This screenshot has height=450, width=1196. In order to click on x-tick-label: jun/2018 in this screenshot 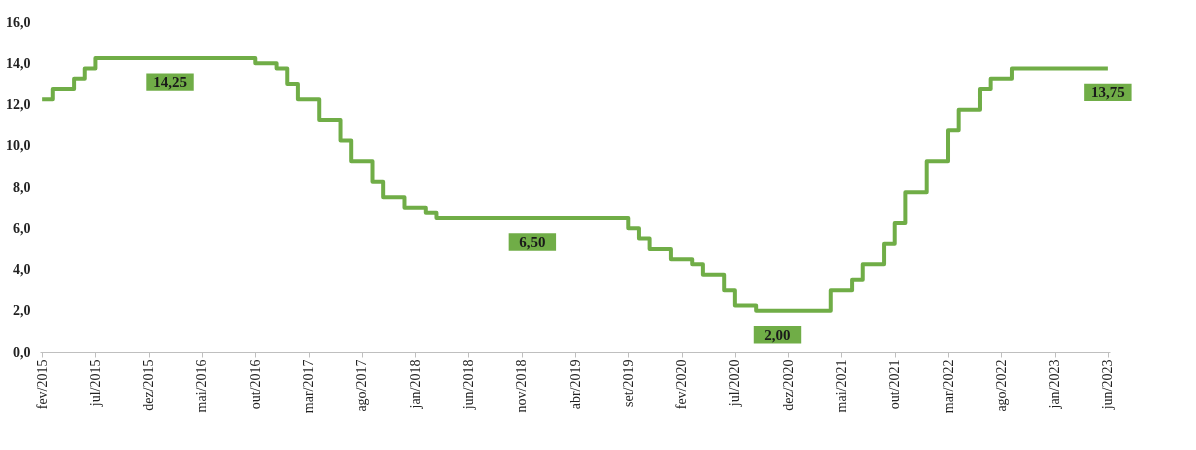, I will do `click(468, 385)`.